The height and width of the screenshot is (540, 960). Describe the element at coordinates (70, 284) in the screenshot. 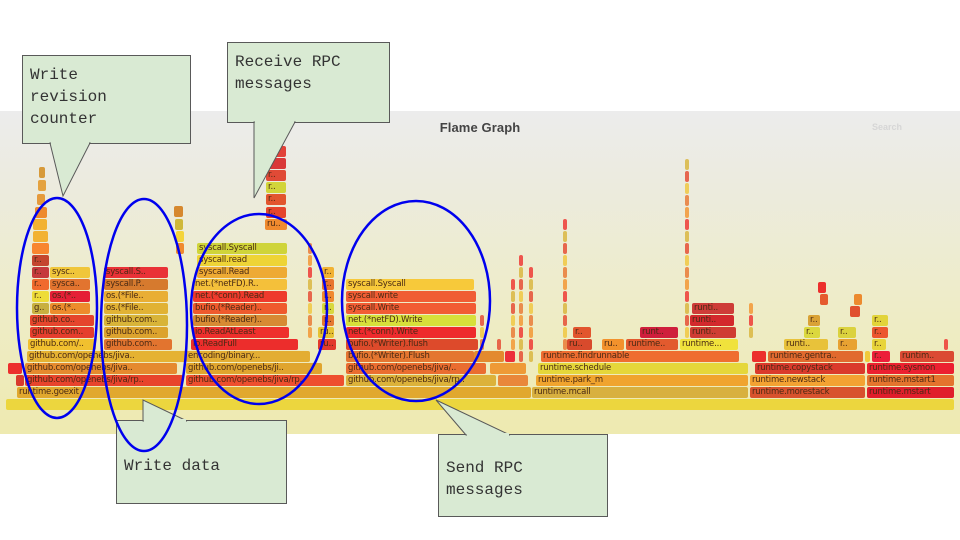

I see `flame-frame: sysca..` at that location.